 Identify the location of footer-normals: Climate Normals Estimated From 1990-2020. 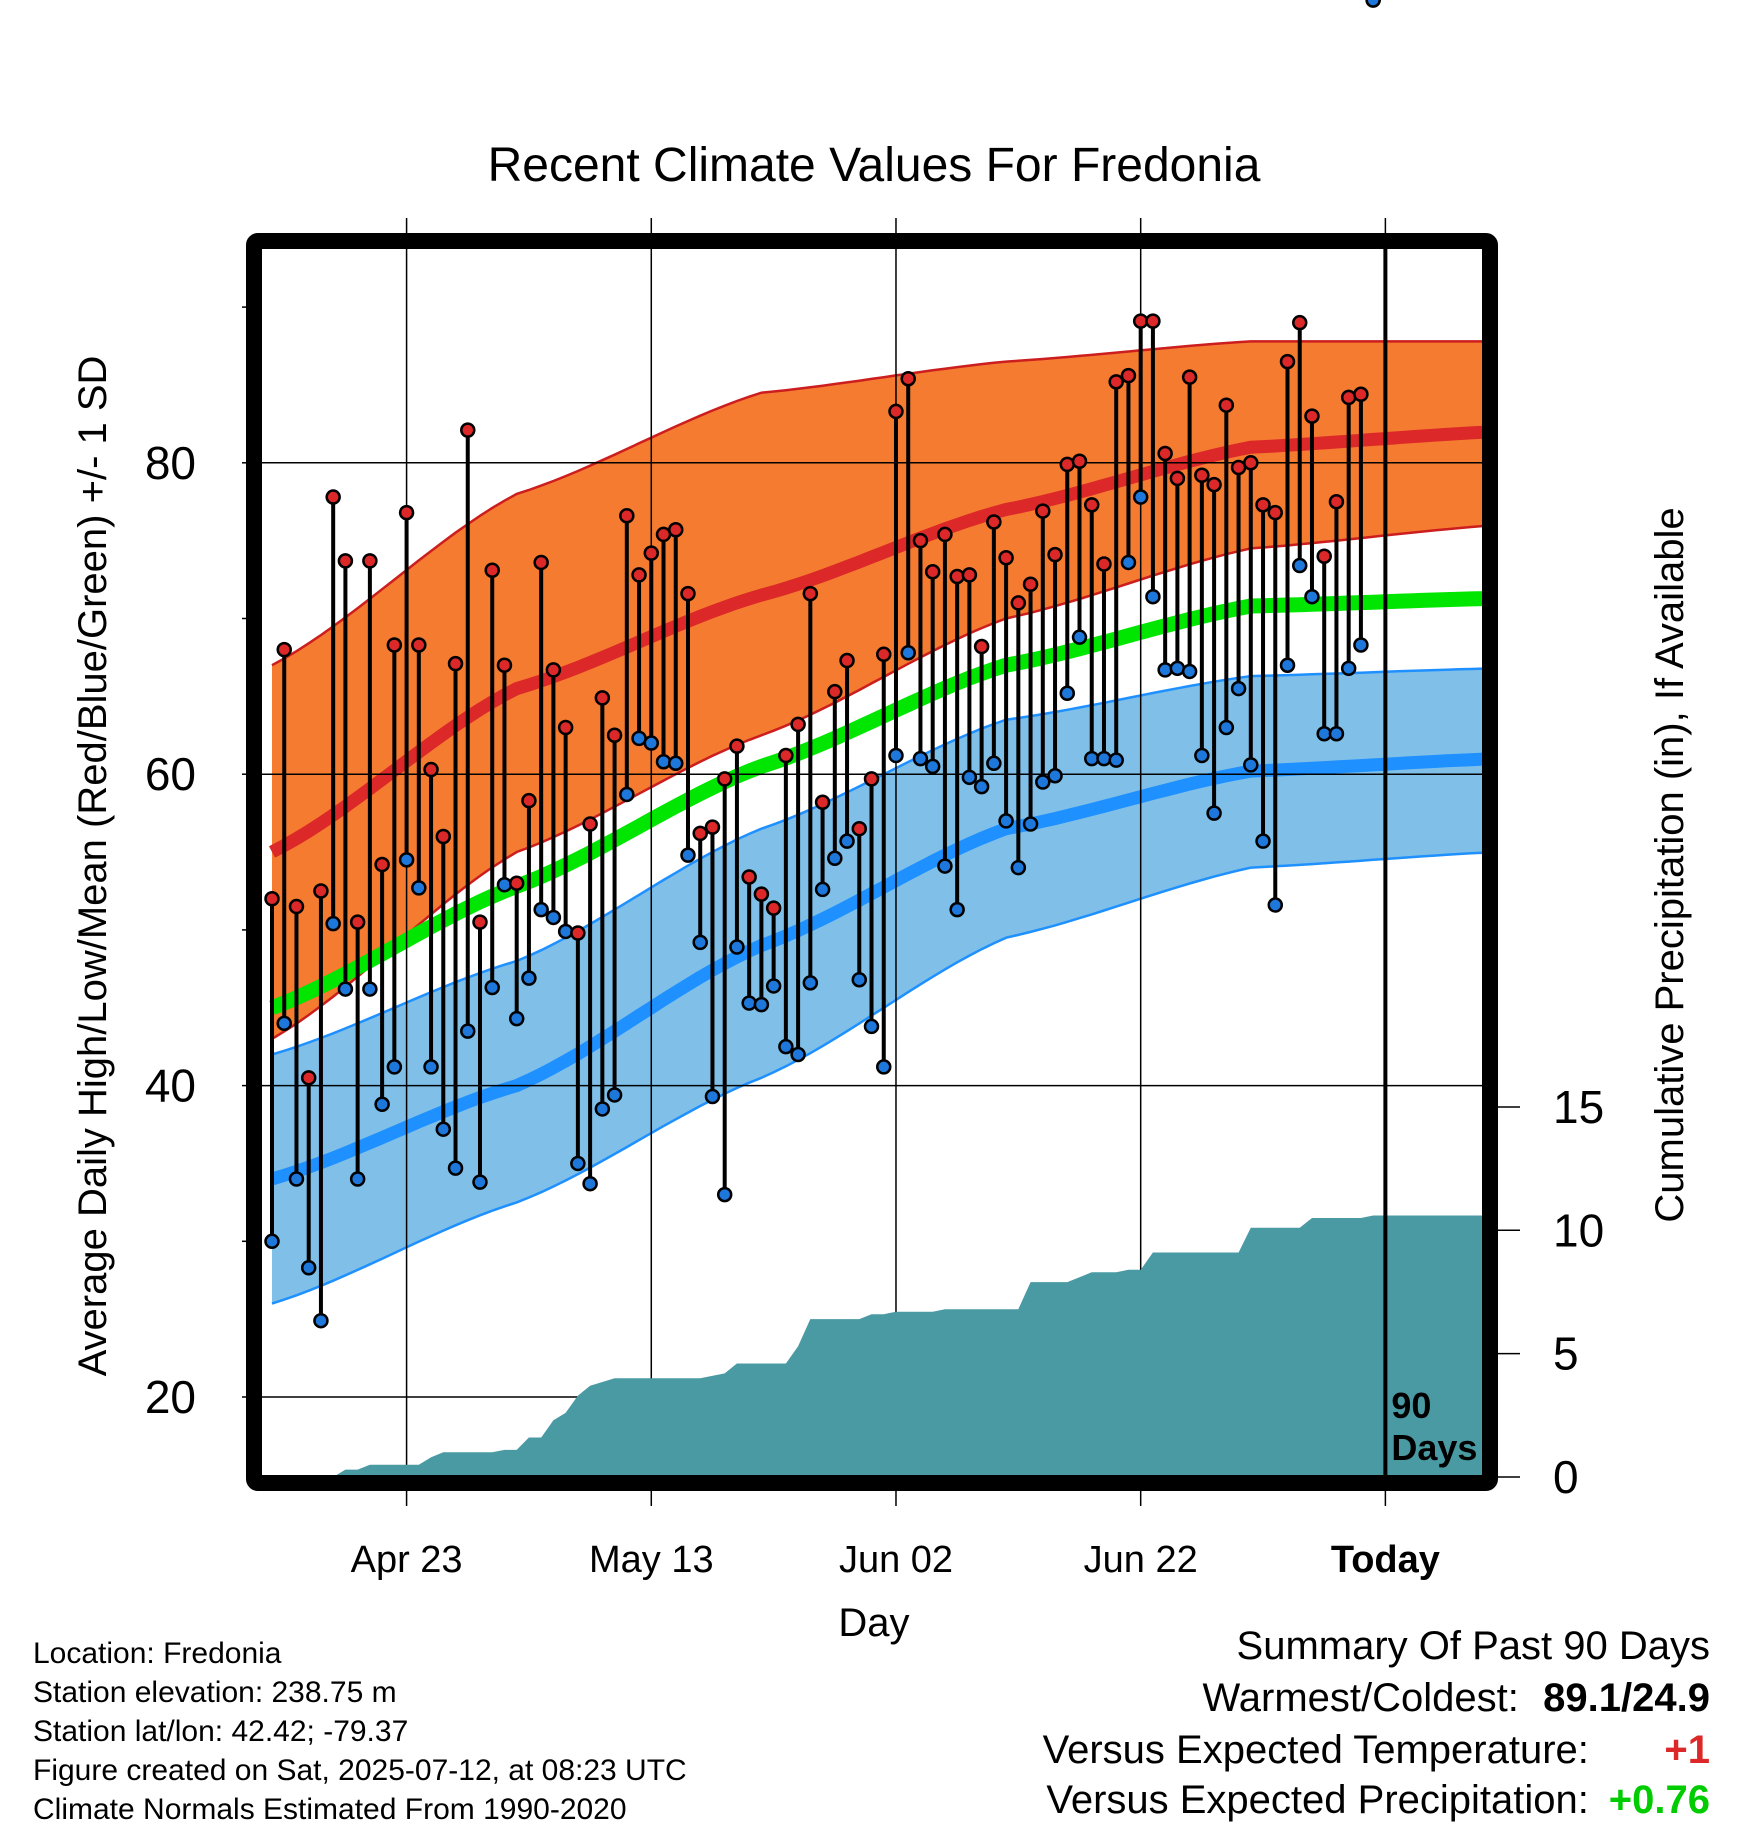
(330, 1809).